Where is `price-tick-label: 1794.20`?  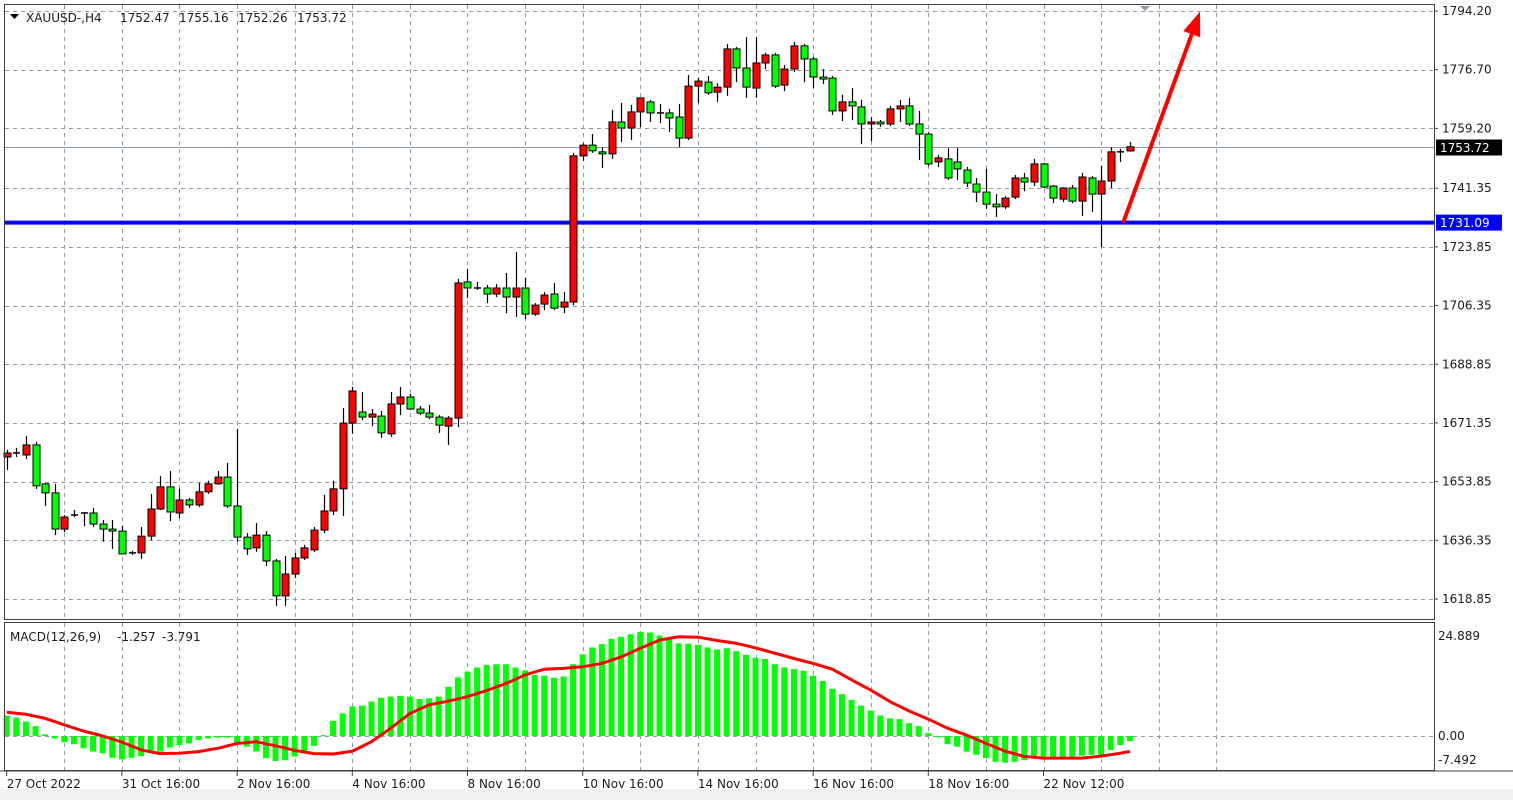
price-tick-label: 1794.20 is located at coordinates (1467, 11).